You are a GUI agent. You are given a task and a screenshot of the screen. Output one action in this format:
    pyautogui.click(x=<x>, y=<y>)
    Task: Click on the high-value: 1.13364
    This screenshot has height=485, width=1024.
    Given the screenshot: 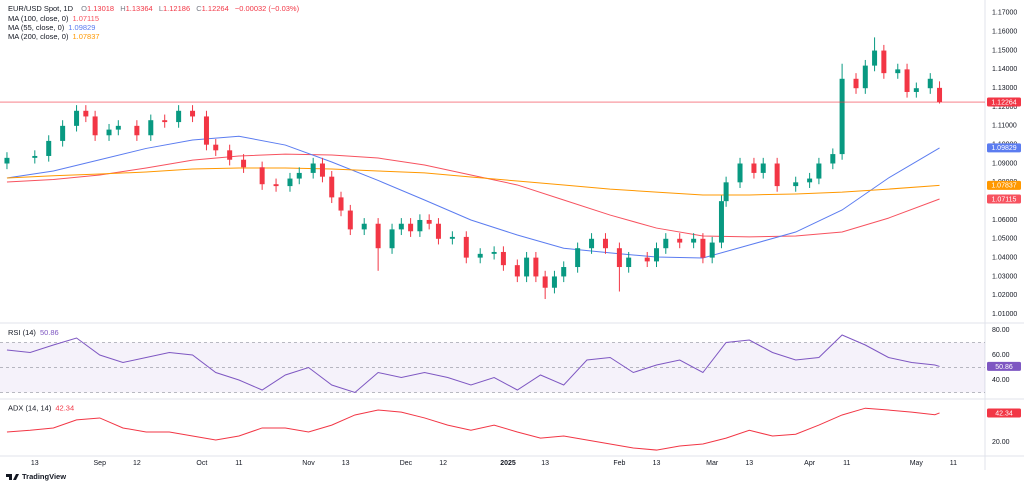 What is the action you would take?
    pyautogui.click(x=139, y=8)
    